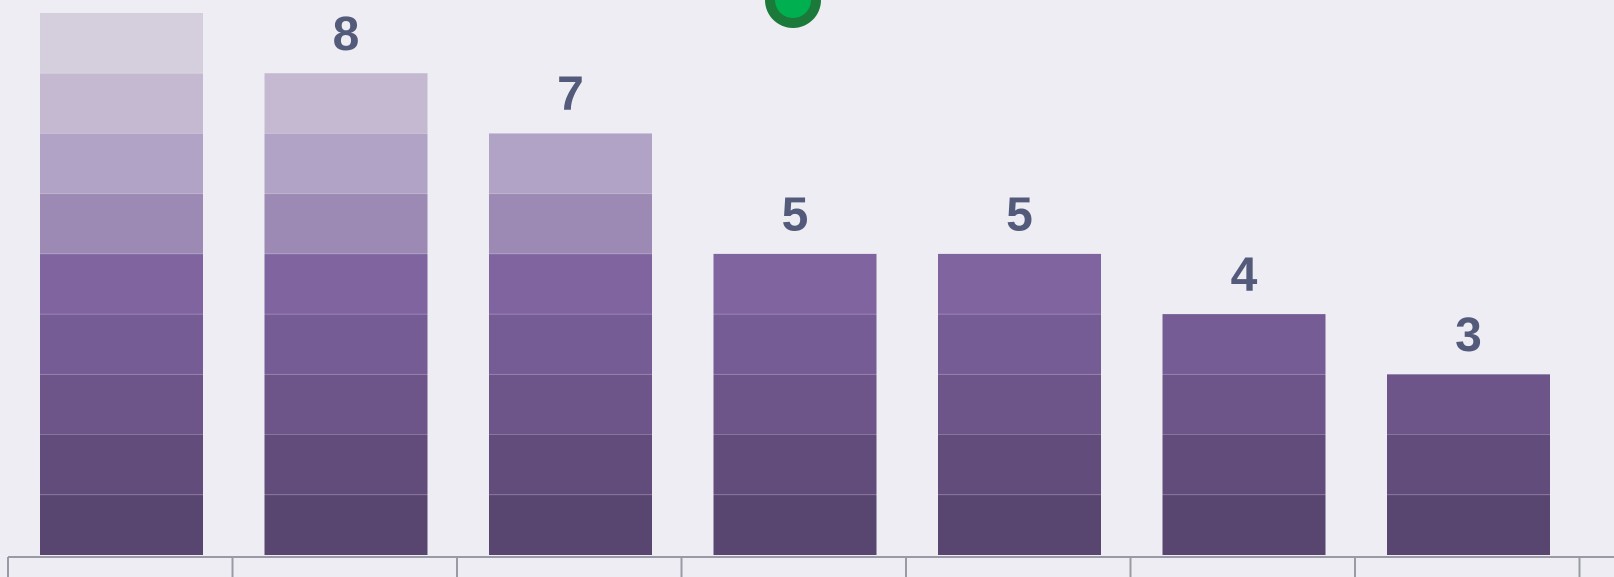  I want to click on value-label: 8, so click(346, 34).